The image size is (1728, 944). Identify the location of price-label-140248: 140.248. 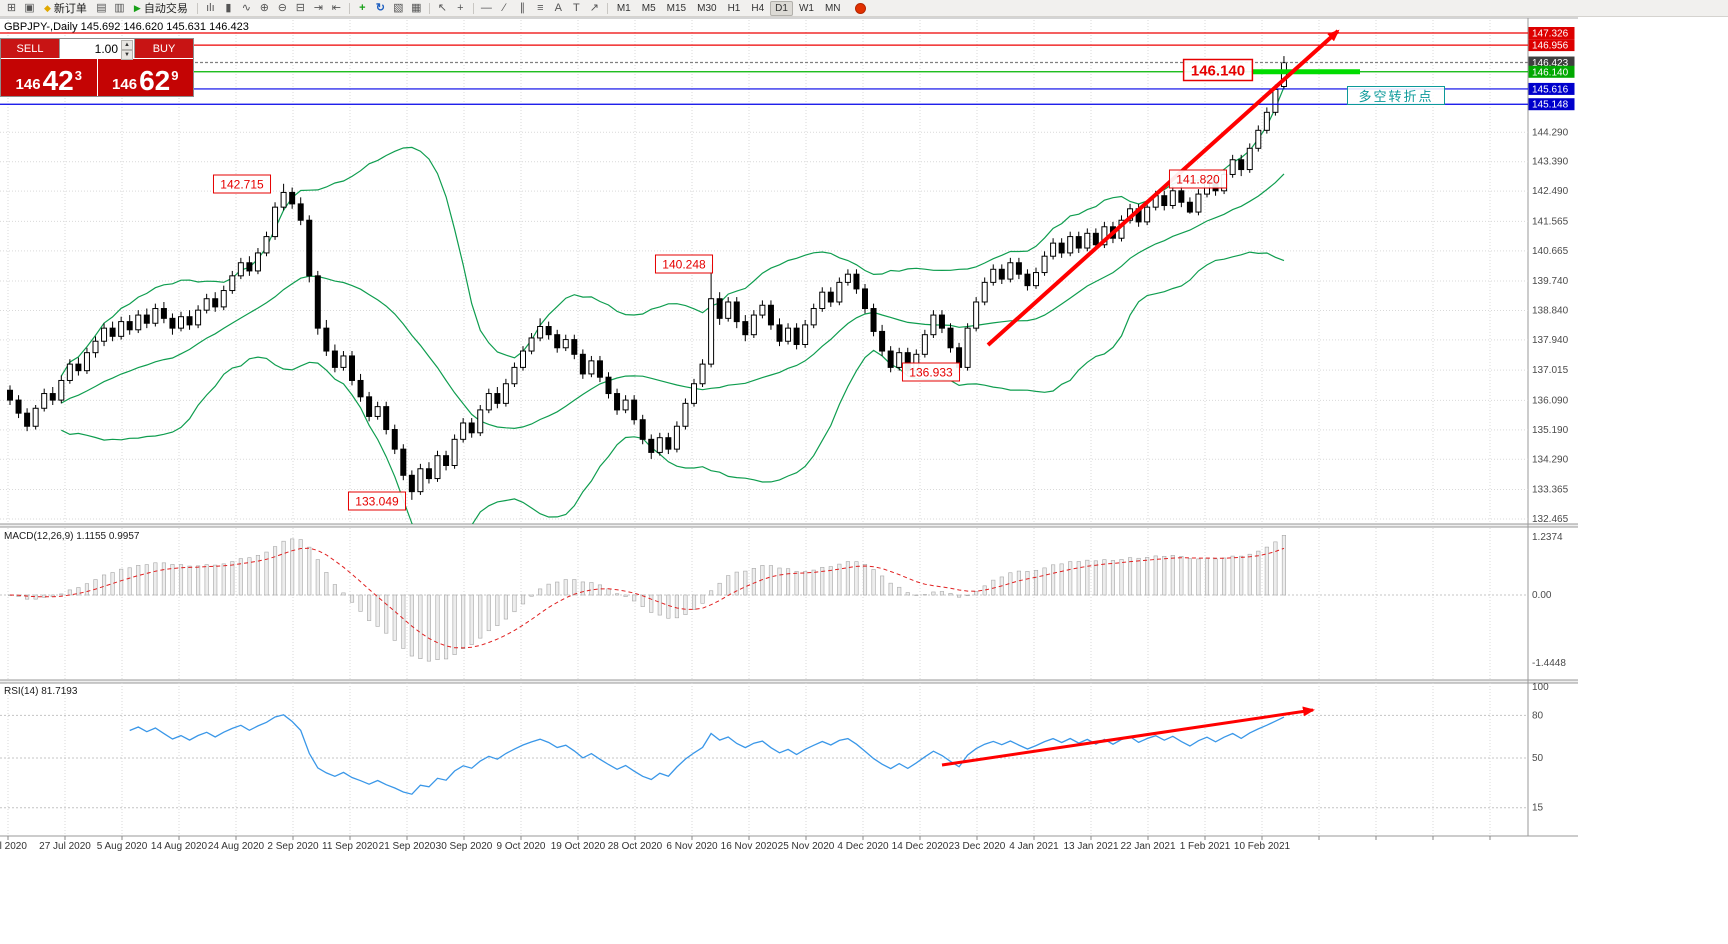
(684, 264).